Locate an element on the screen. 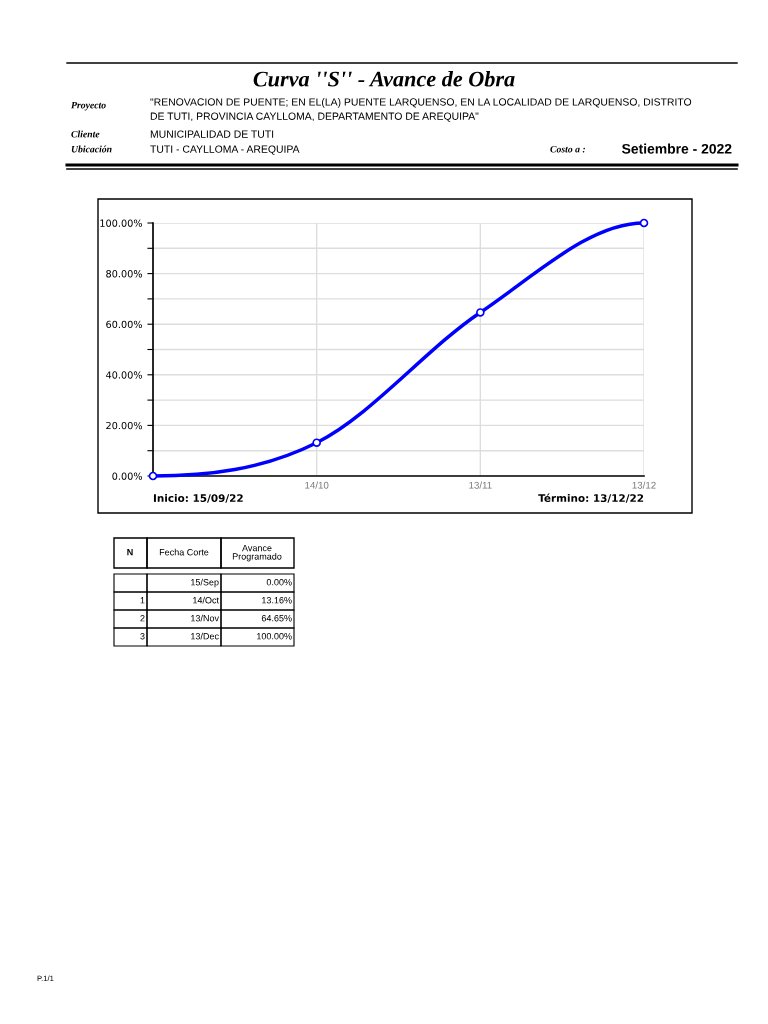 This screenshot has height=1024, width=768. text: 0.00% is located at coordinates (279, 582).